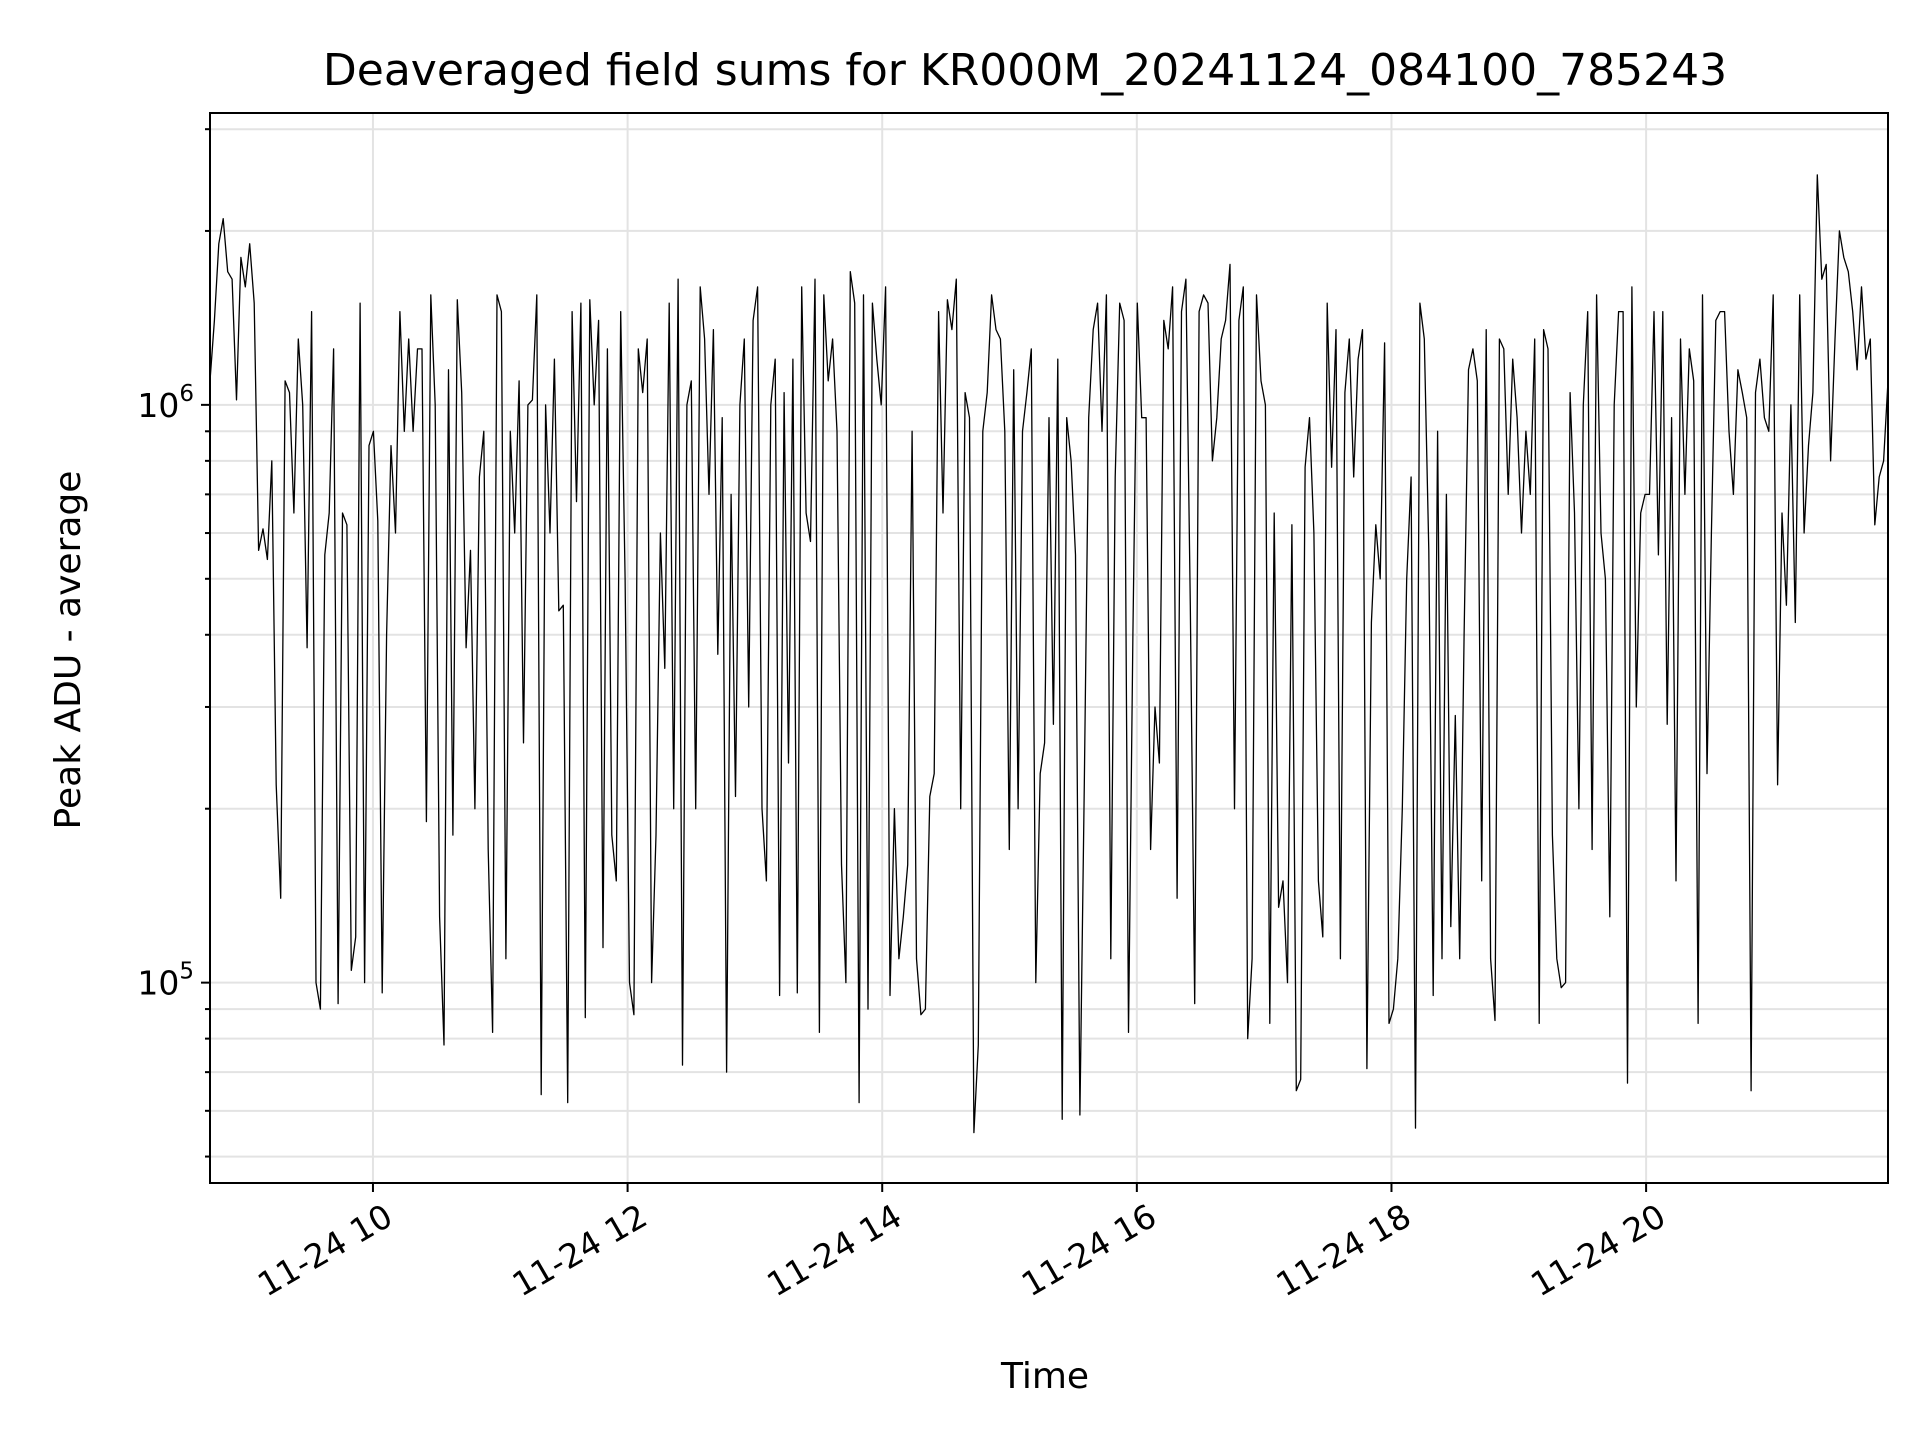  I want to click on y-axis-label: Peak ADU - average, so click(68, 650).